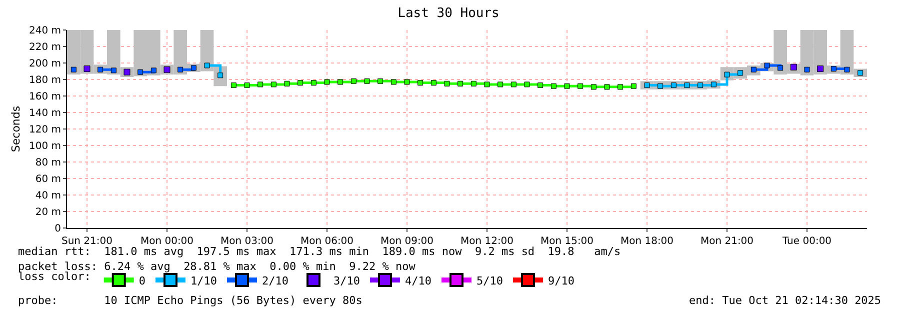 This screenshot has height=310, width=897. Describe the element at coordinates (44, 47) in the screenshot. I see `y-tick-label: 220 m` at that location.